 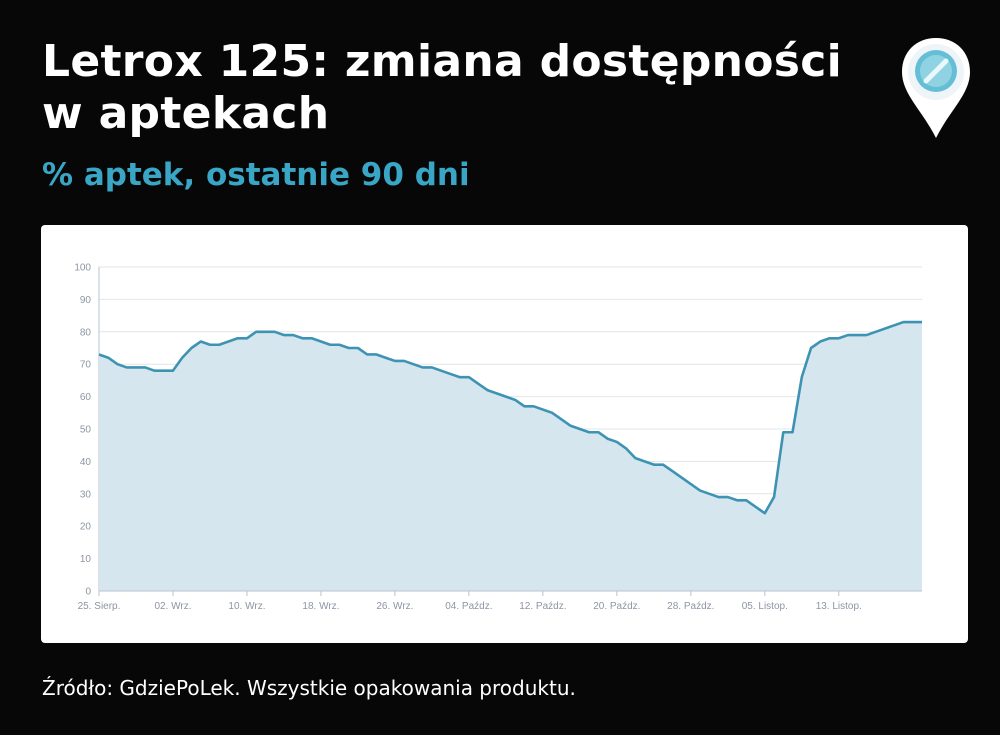 I want to click on x-tick-label: 13. Listop., so click(x=839, y=606).